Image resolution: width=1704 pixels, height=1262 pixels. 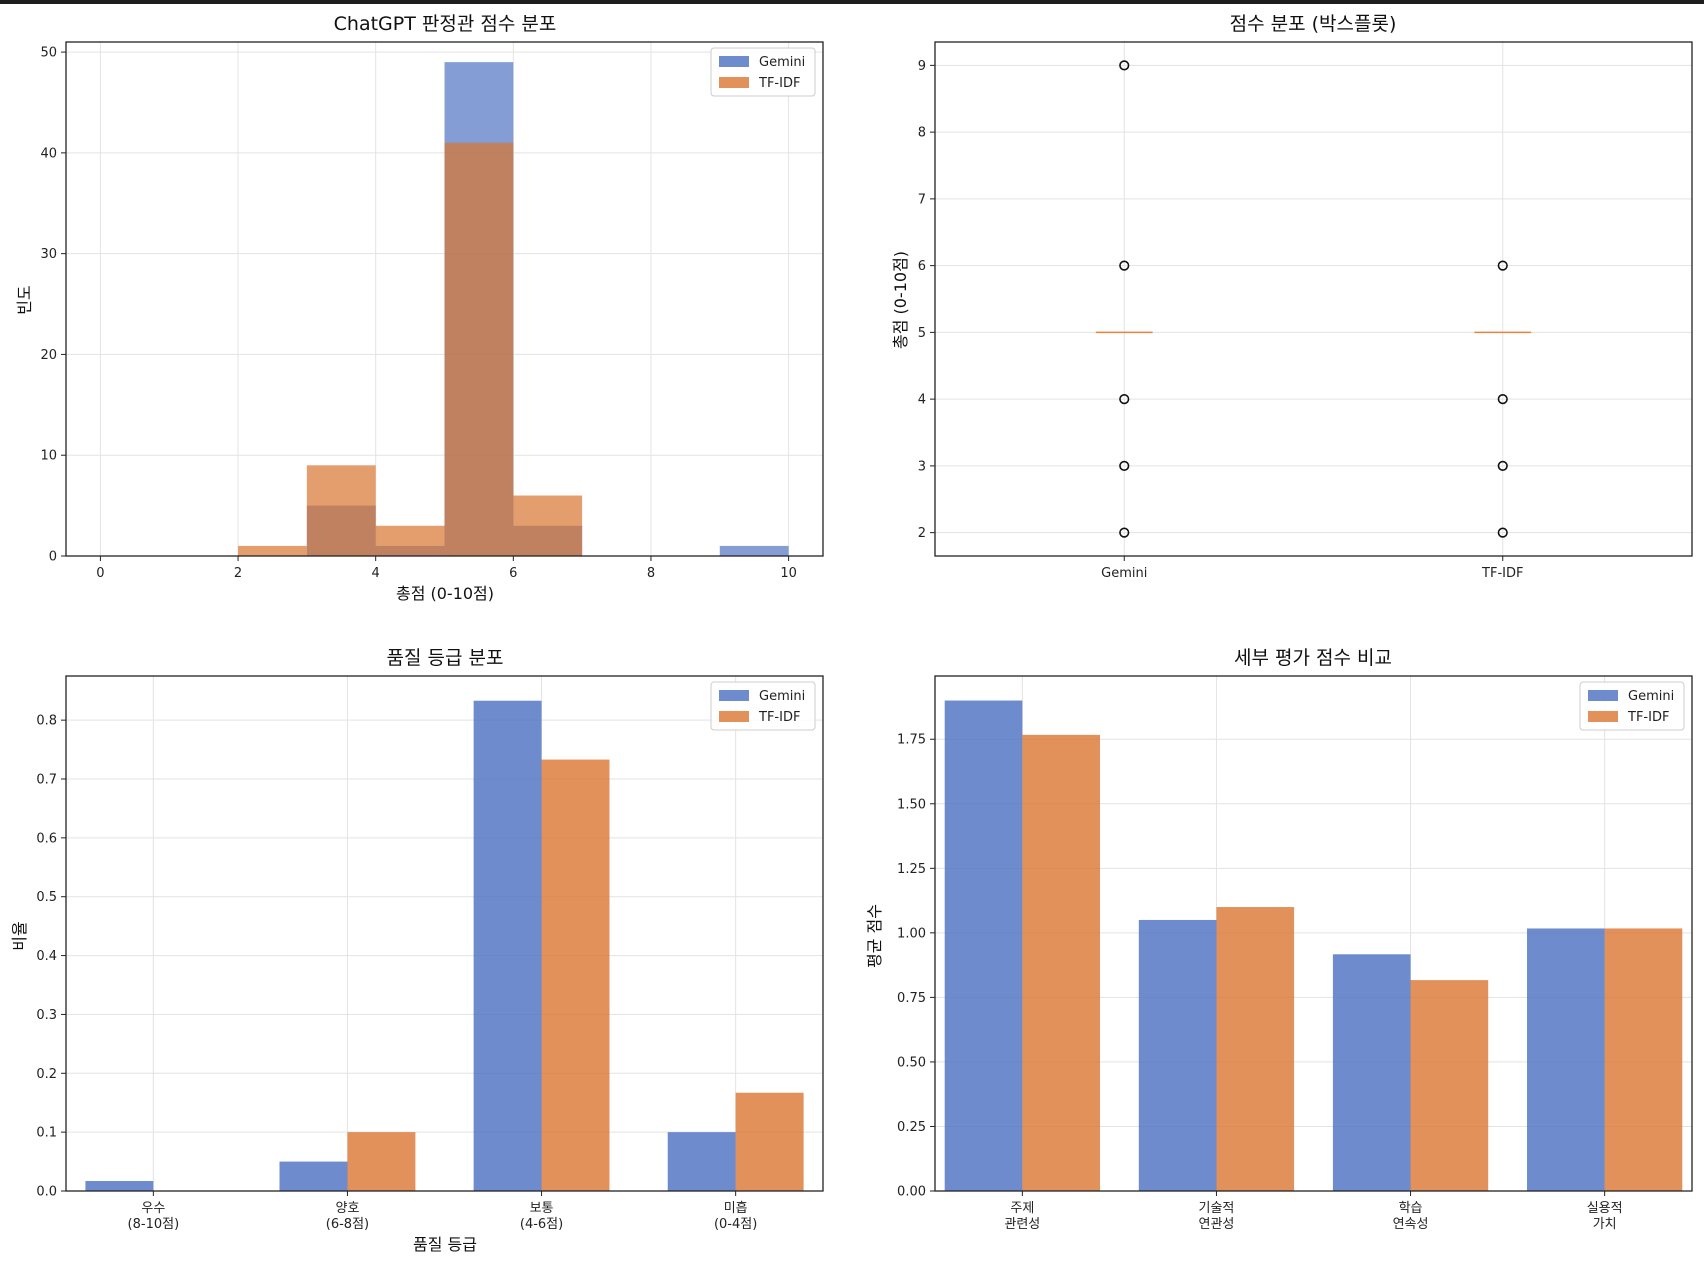 I want to click on histogram-legend-label: Gemini, so click(x=782, y=62).